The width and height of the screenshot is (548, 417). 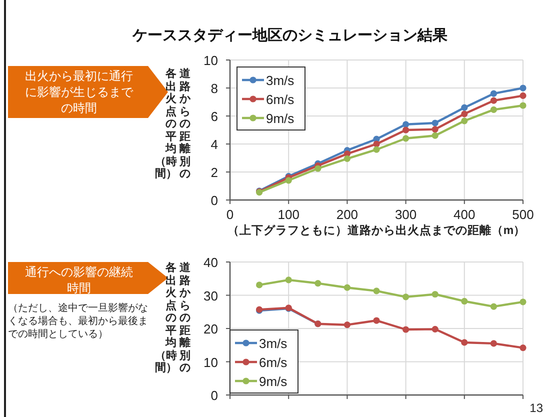 What do you see at coordinates (465, 214) in the screenshot?
I see `x-tick-label: 400` at bounding box center [465, 214].